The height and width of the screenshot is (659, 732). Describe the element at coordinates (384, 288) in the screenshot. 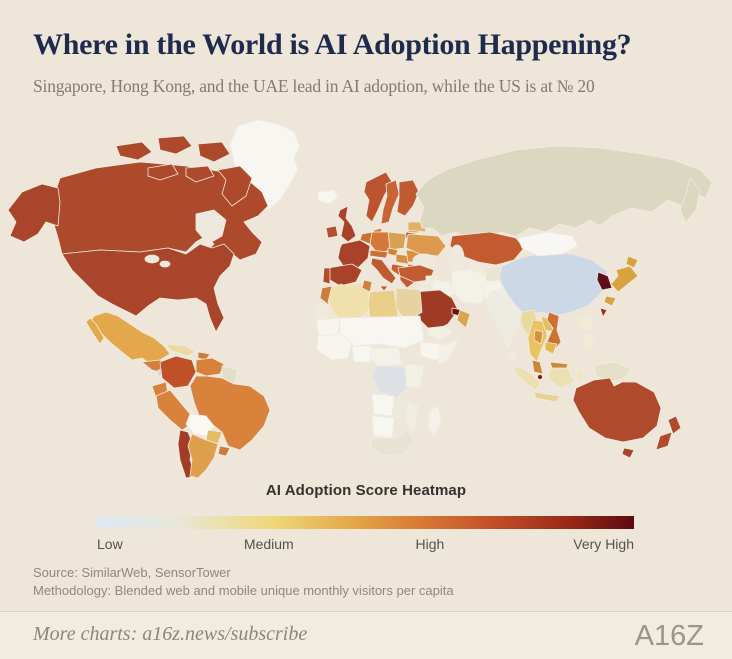

I see `map-region-sicily` at that location.